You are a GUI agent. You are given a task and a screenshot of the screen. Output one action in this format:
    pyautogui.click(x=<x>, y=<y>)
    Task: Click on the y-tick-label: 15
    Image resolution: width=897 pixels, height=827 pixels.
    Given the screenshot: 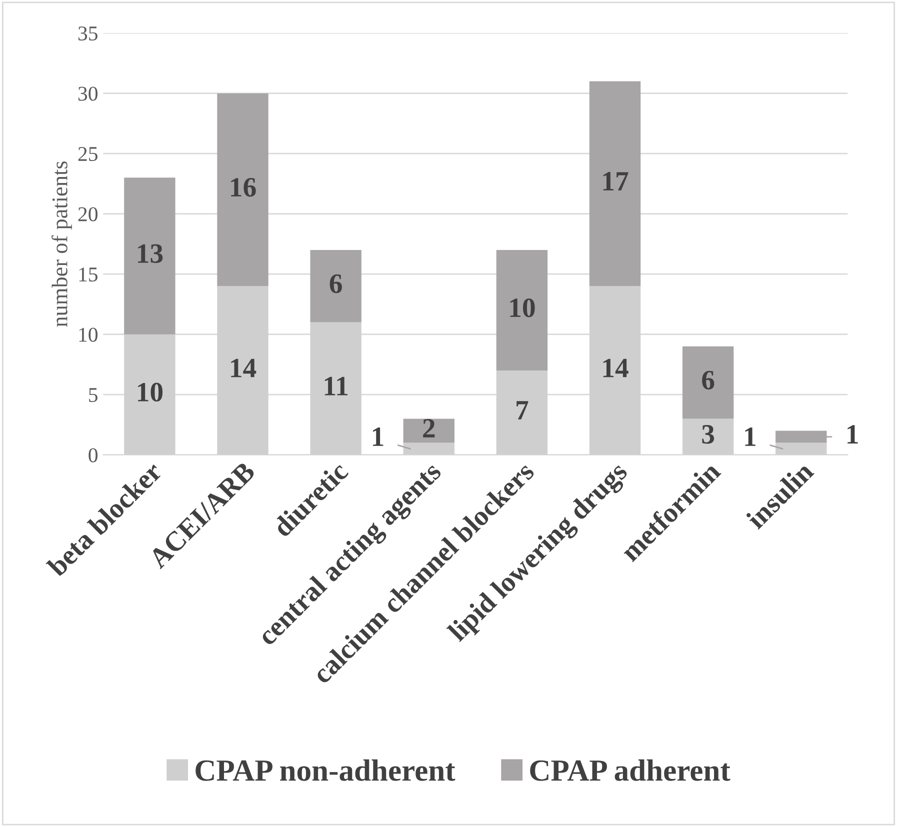 What is the action you would take?
    pyautogui.click(x=88, y=275)
    